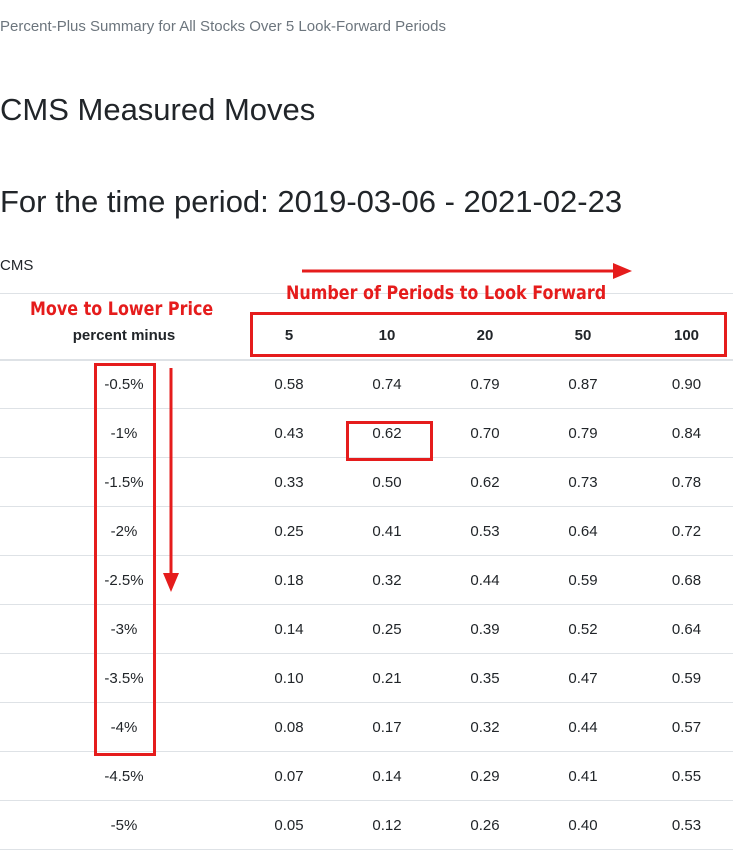 This screenshot has height=850, width=733. I want to click on table-cell: 0.70, so click(485, 433).